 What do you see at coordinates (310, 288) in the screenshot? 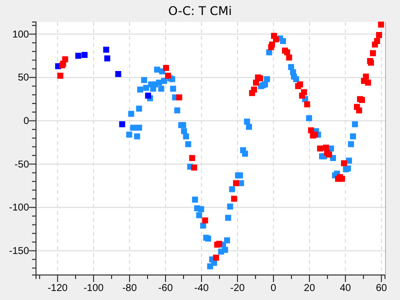
I see `x-tick-label: 20` at bounding box center [310, 288].